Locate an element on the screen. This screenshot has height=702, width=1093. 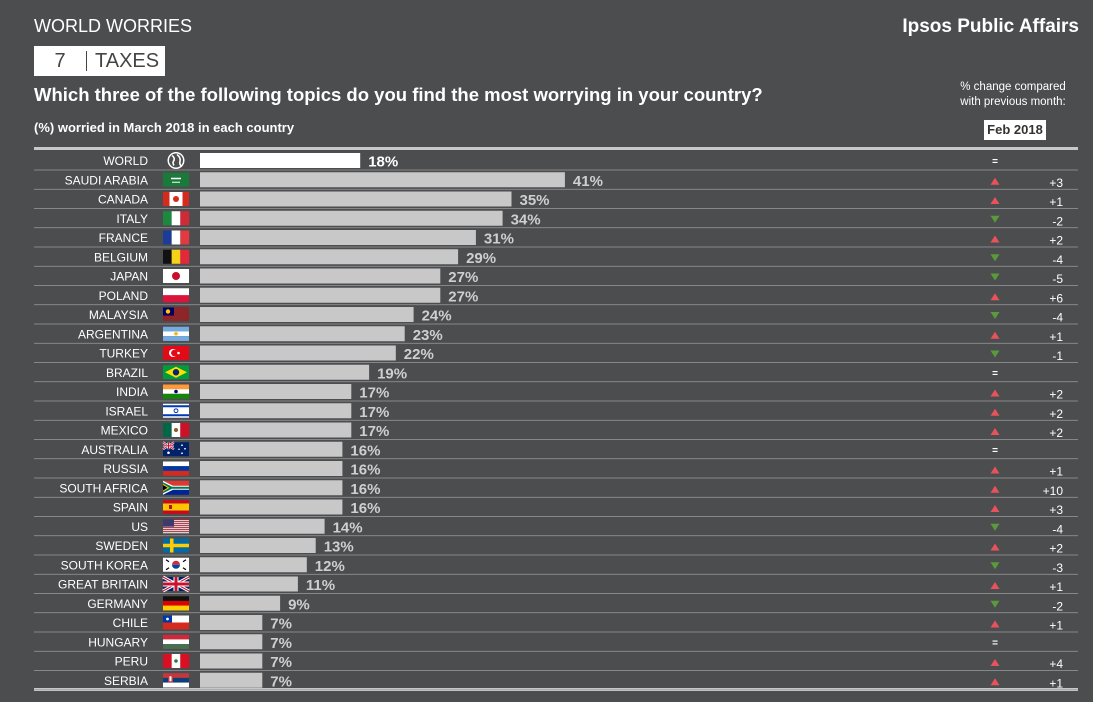
category-label: SERBIA is located at coordinates (126, 681).